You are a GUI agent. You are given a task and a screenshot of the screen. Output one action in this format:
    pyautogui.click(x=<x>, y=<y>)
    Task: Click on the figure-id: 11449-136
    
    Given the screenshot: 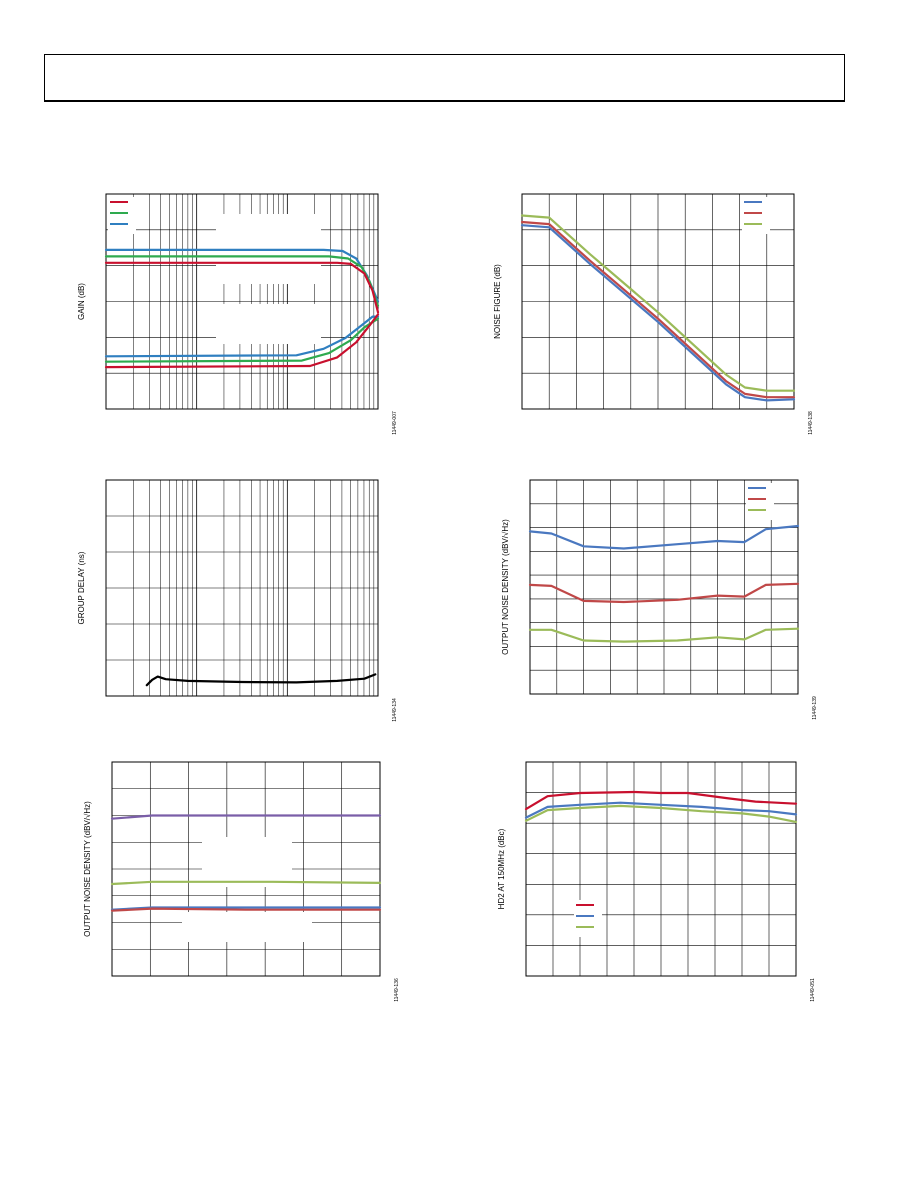 What is the action you would take?
    pyautogui.click(x=397, y=990)
    